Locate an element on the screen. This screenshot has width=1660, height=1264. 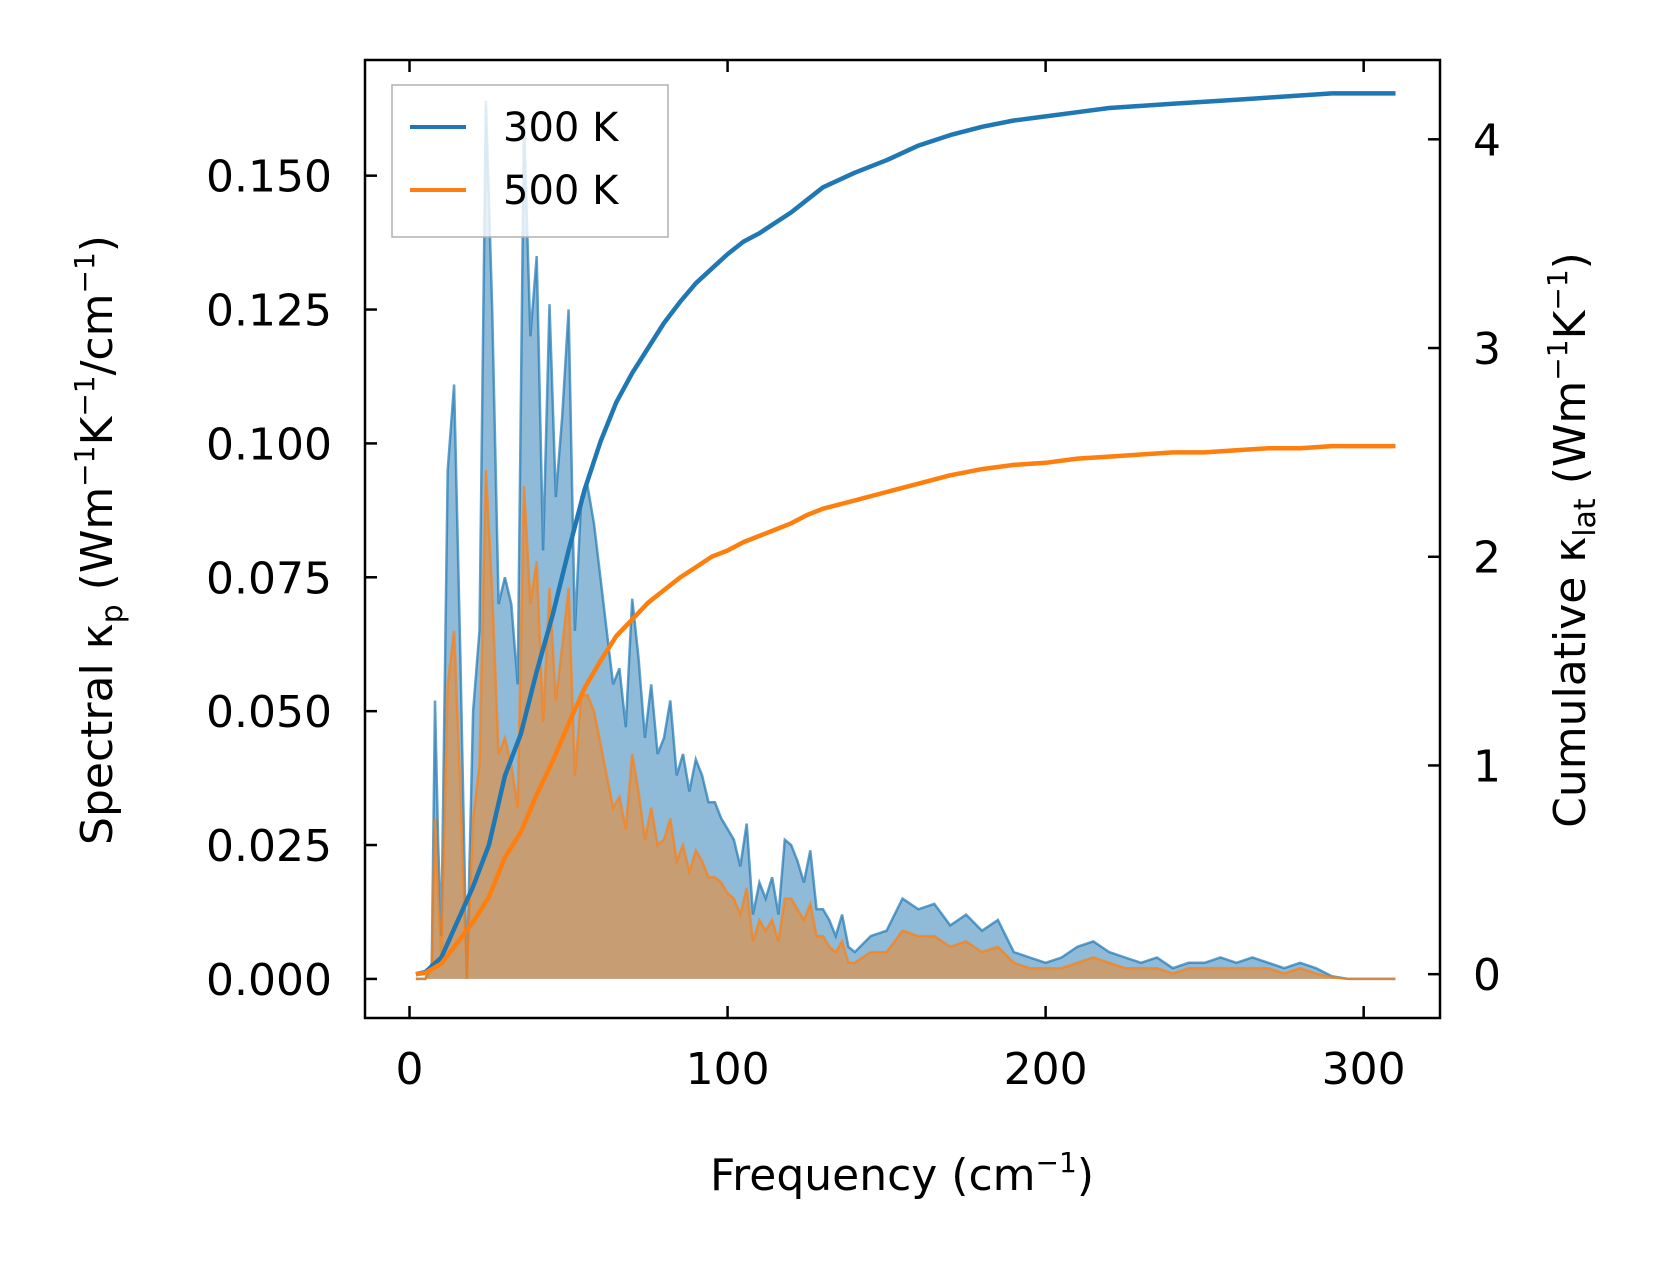
x-tick-label: 100 is located at coordinates (728, 1069).